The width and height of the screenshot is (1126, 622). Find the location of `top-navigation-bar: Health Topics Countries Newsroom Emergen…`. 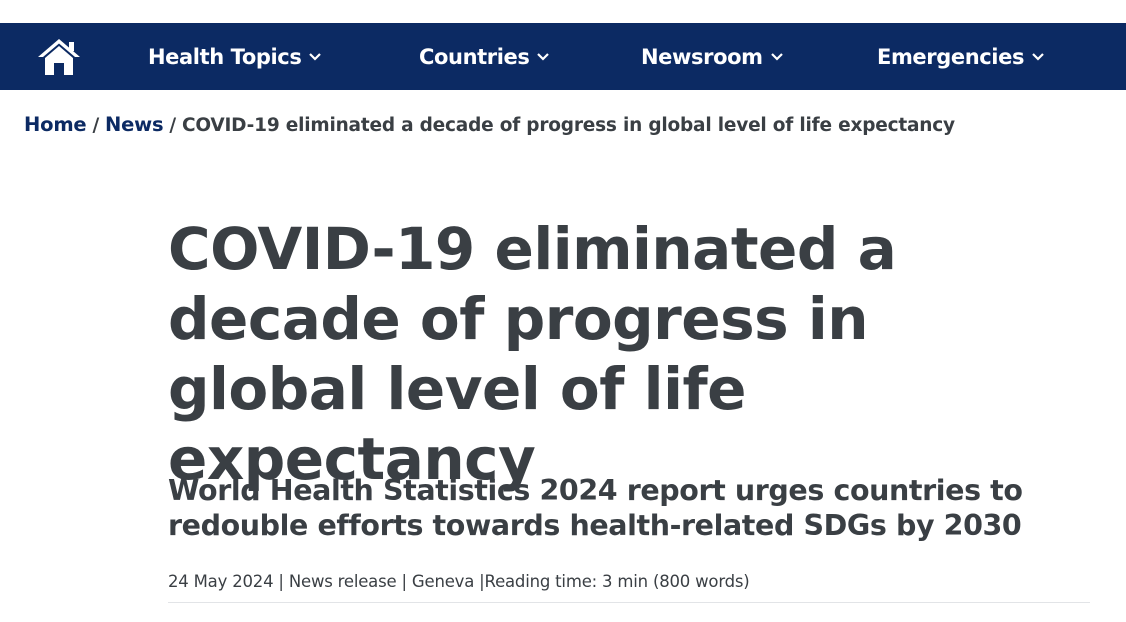

top-navigation-bar: Health Topics Countries Newsroom Emergen… is located at coordinates (563, 56).